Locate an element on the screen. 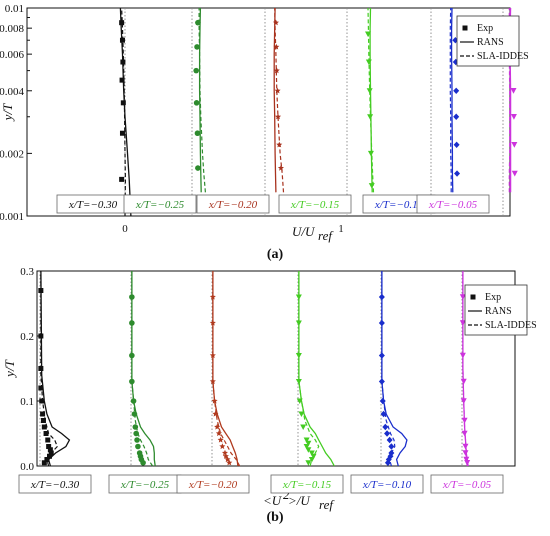 The width and height of the screenshot is (550, 536). panel-b-station-label-text: x/T=−0.05 is located at coordinates (467, 485).